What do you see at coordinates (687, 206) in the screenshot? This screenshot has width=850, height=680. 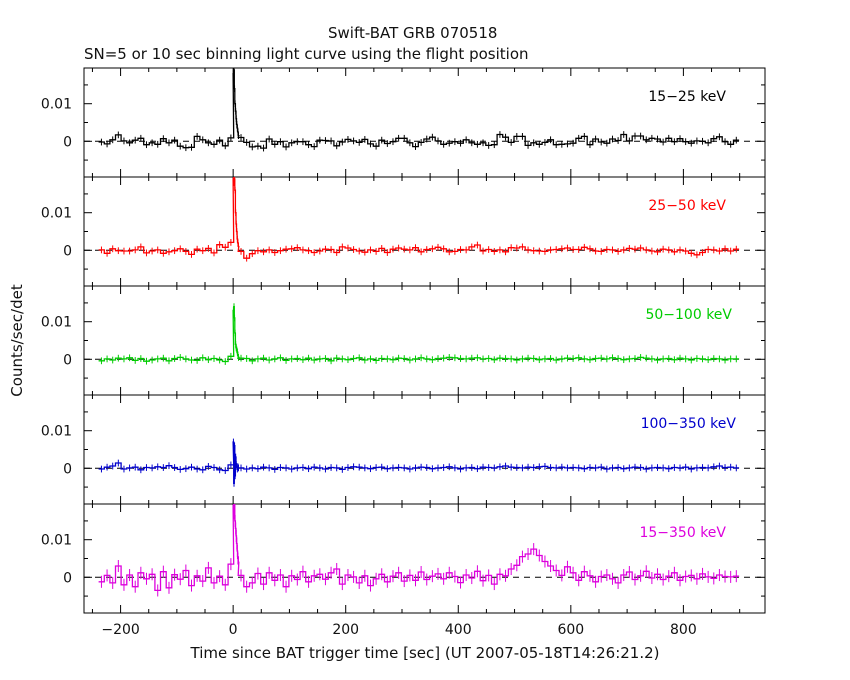 I see `panel-label: 25−50 keV` at bounding box center [687, 206].